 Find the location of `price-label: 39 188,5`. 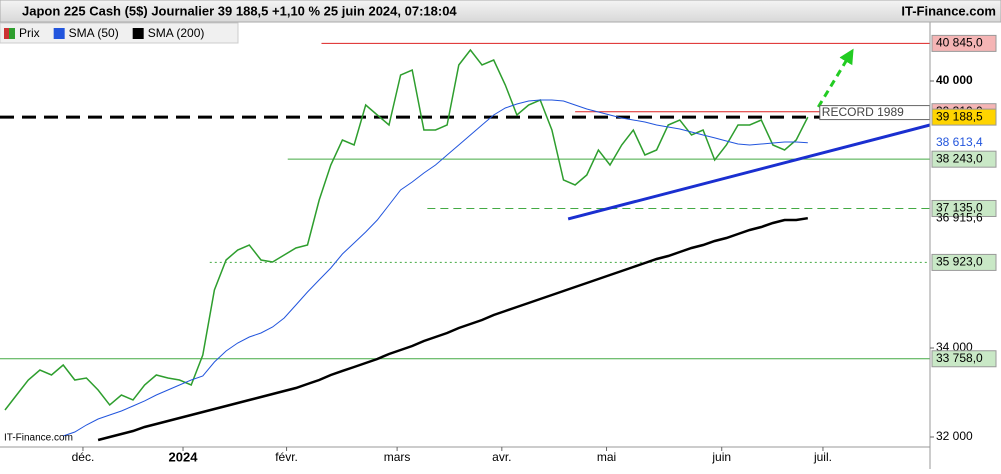

price-label: 39 188,5 is located at coordinates (959, 116).